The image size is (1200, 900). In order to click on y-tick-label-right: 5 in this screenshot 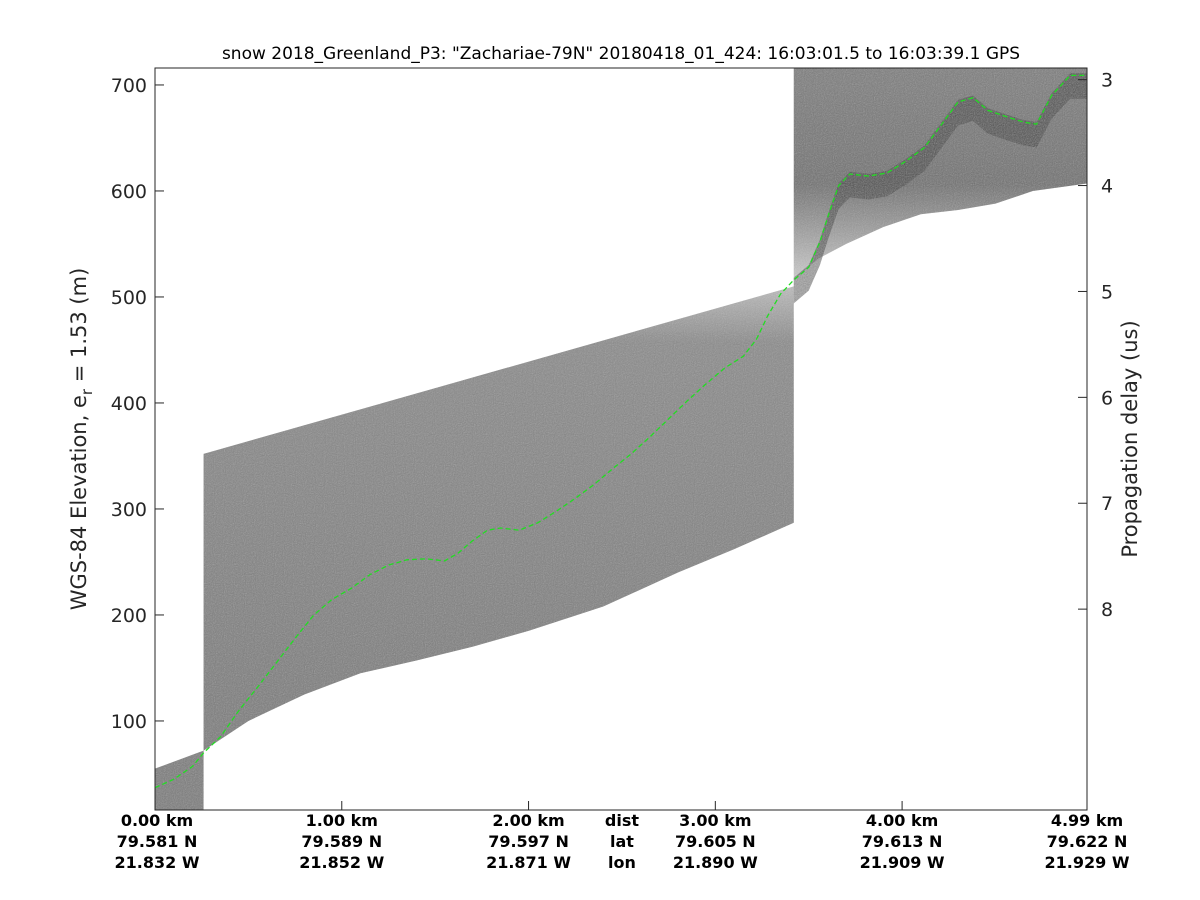, I will do `click(1107, 292)`.